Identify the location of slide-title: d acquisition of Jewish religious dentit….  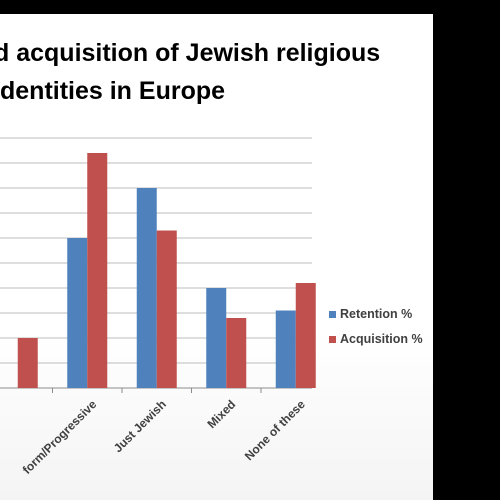
(216, 72).